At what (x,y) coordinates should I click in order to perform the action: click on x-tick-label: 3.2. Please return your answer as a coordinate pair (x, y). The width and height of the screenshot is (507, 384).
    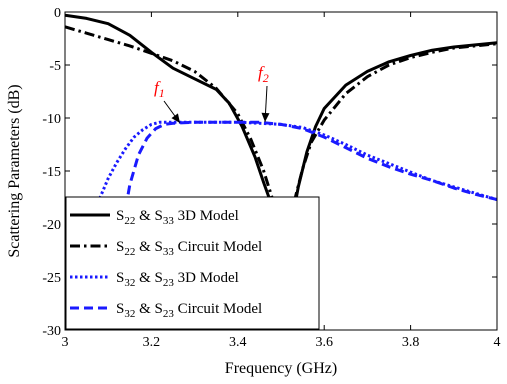
    Looking at the image, I should click on (152, 342).